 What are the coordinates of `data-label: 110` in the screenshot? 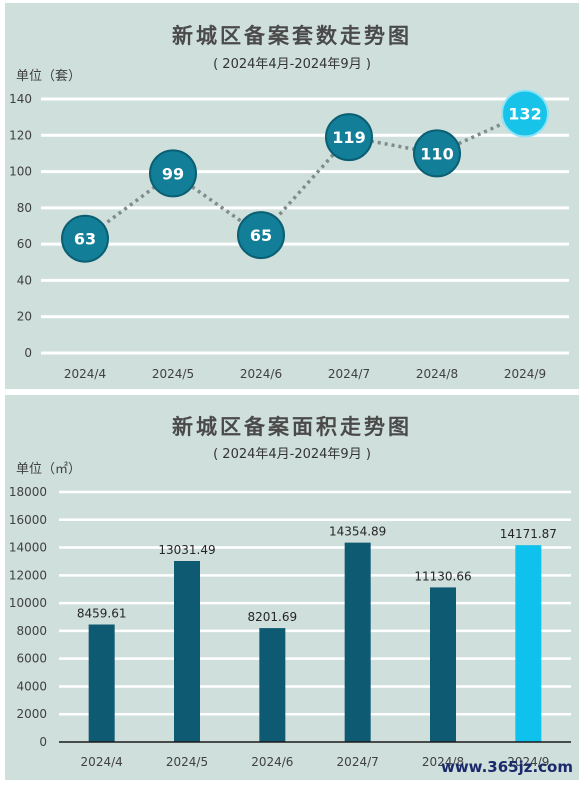 It's located at (436, 153).